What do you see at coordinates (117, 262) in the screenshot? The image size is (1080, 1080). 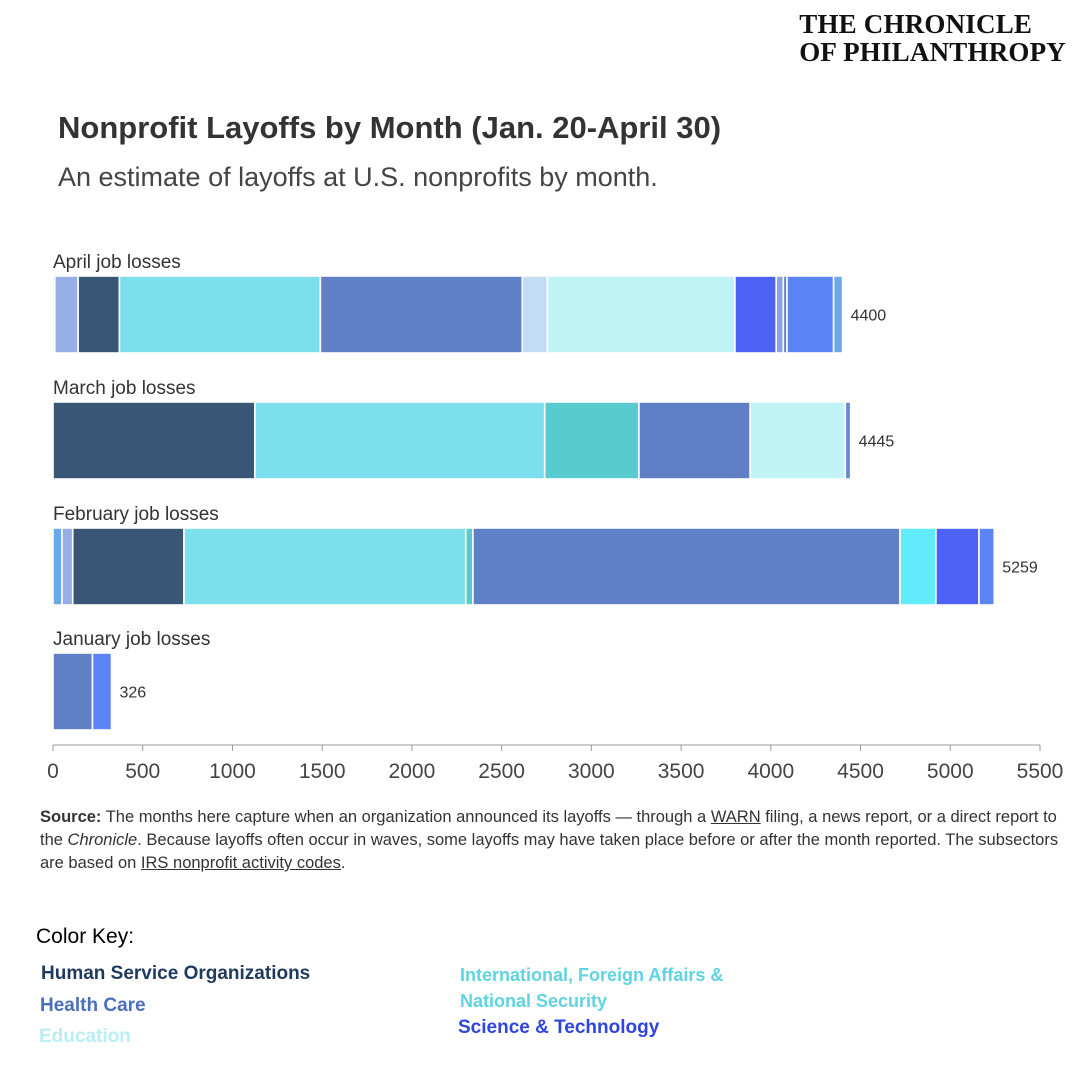 I see `row-label: April job losses` at bounding box center [117, 262].